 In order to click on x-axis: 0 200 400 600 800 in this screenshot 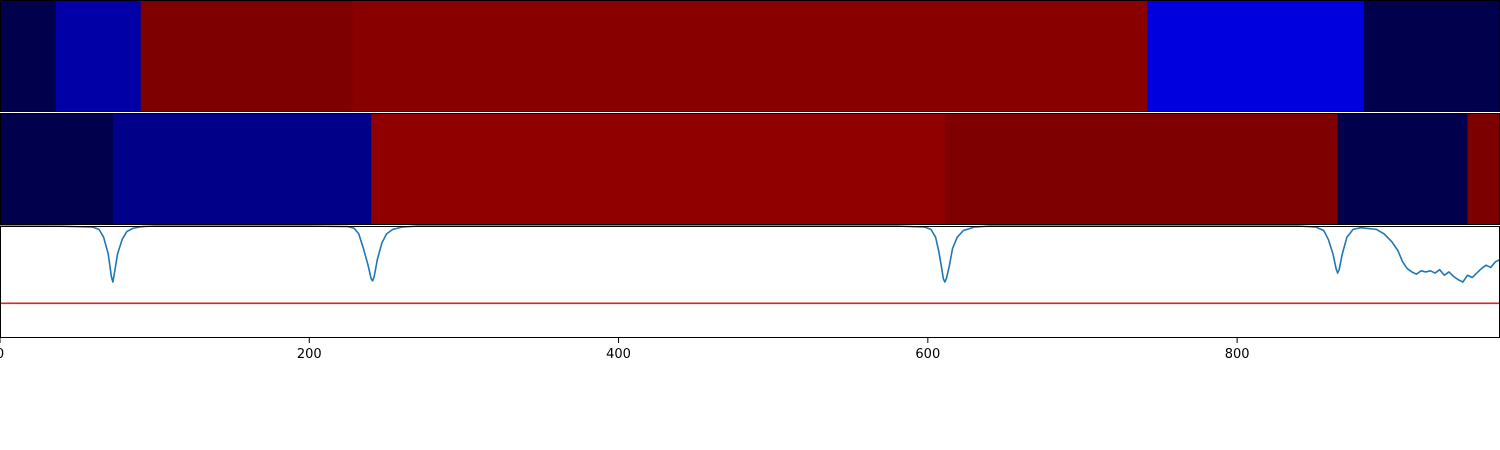, I will do `click(625, 350)`.